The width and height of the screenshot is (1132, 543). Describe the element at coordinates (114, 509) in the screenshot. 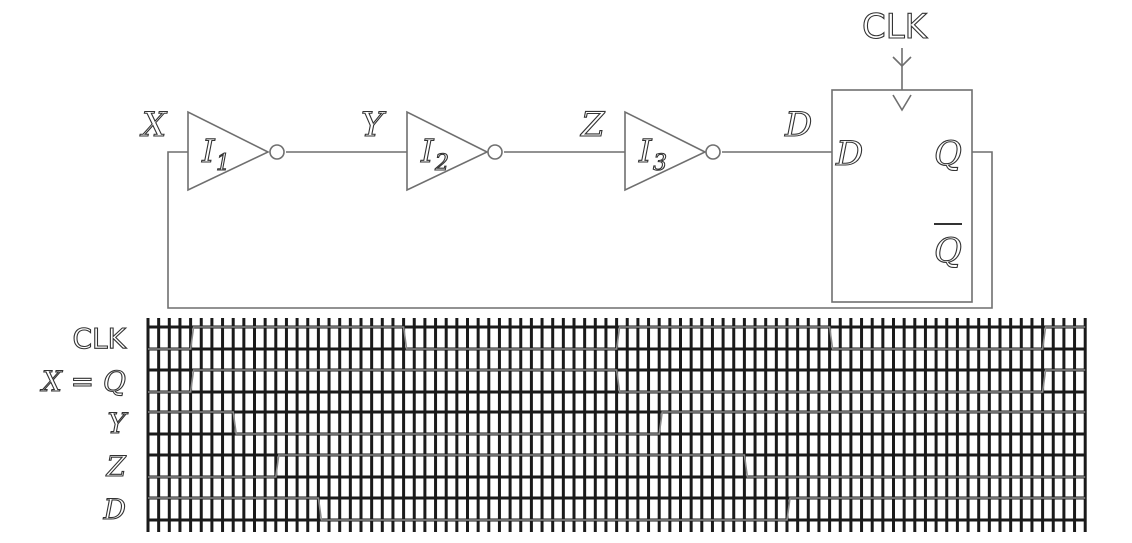

I see `signal-label-4: D` at that location.